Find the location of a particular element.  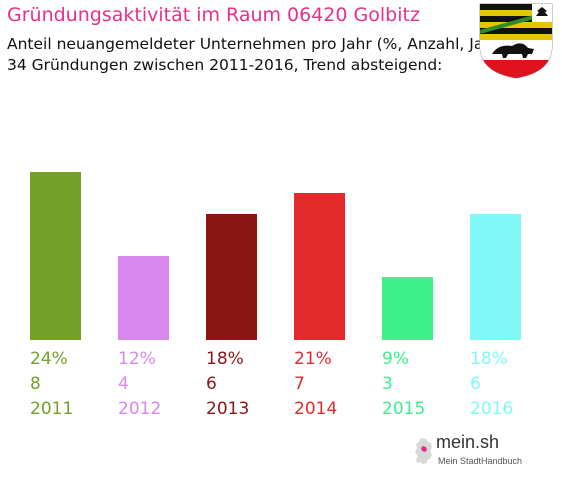

count-label-2012: 4 is located at coordinates (123, 384).